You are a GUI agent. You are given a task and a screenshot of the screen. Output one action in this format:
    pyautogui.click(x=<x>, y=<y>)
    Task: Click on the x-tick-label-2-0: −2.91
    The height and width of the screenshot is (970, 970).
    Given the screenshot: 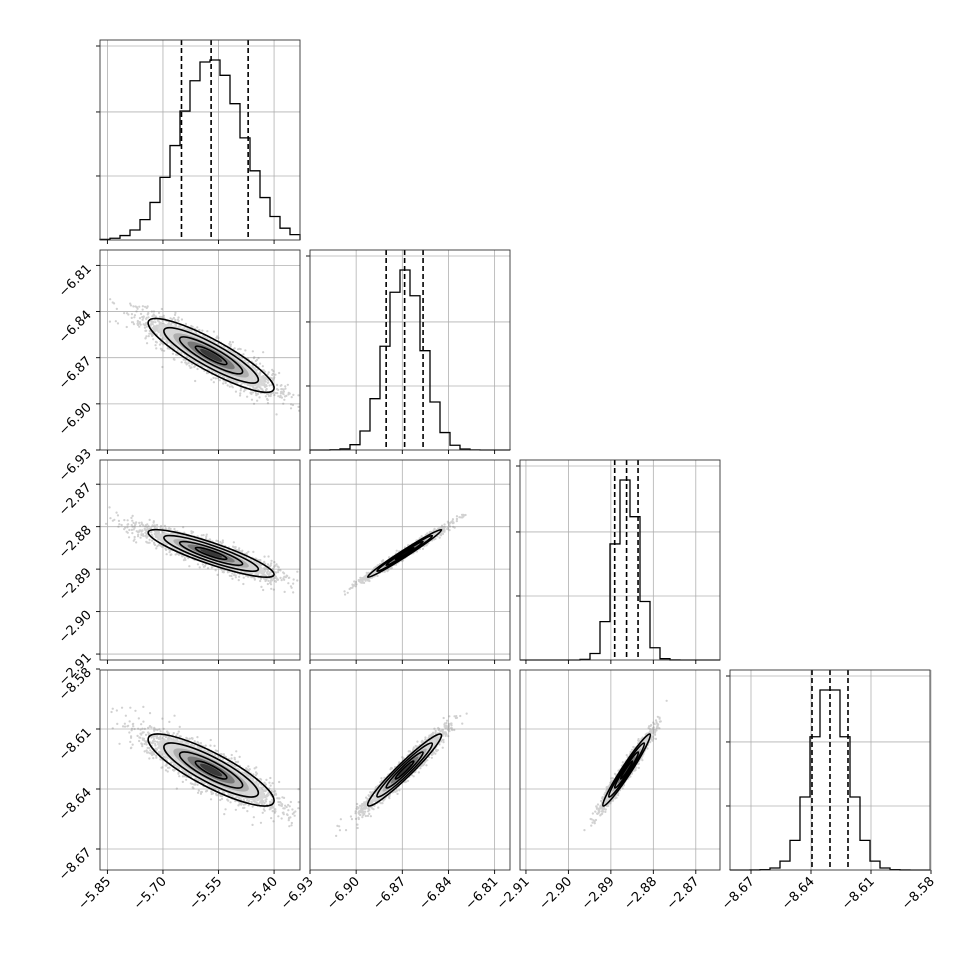 What is the action you would take?
    pyautogui.click(x=513, y=893)
    